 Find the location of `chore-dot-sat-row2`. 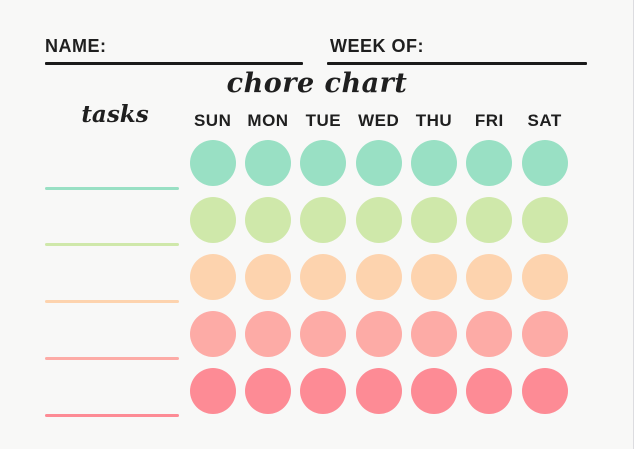

chore-dot-sat-row2 is located at coordinates (544, 220).